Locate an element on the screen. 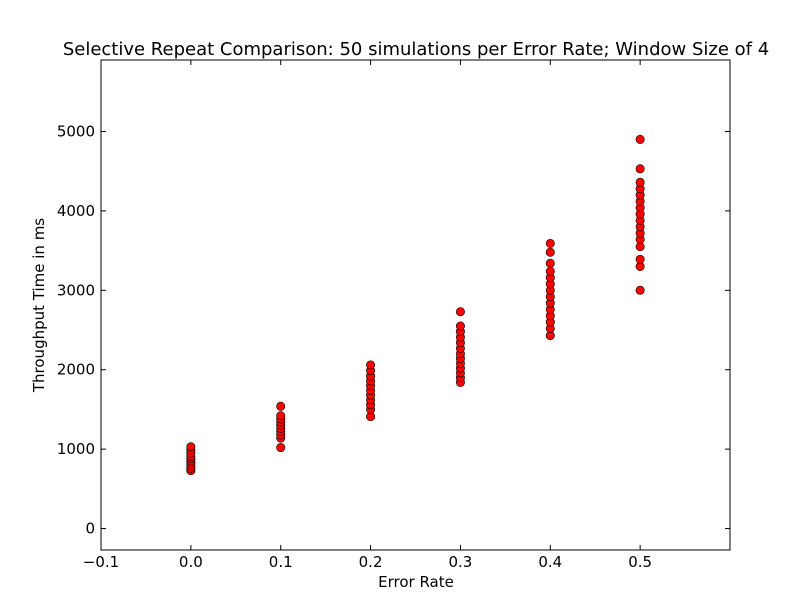 This screenshot has height=612, width=812. x-tick-label: 0.2 is located at coordinates (371, 562).